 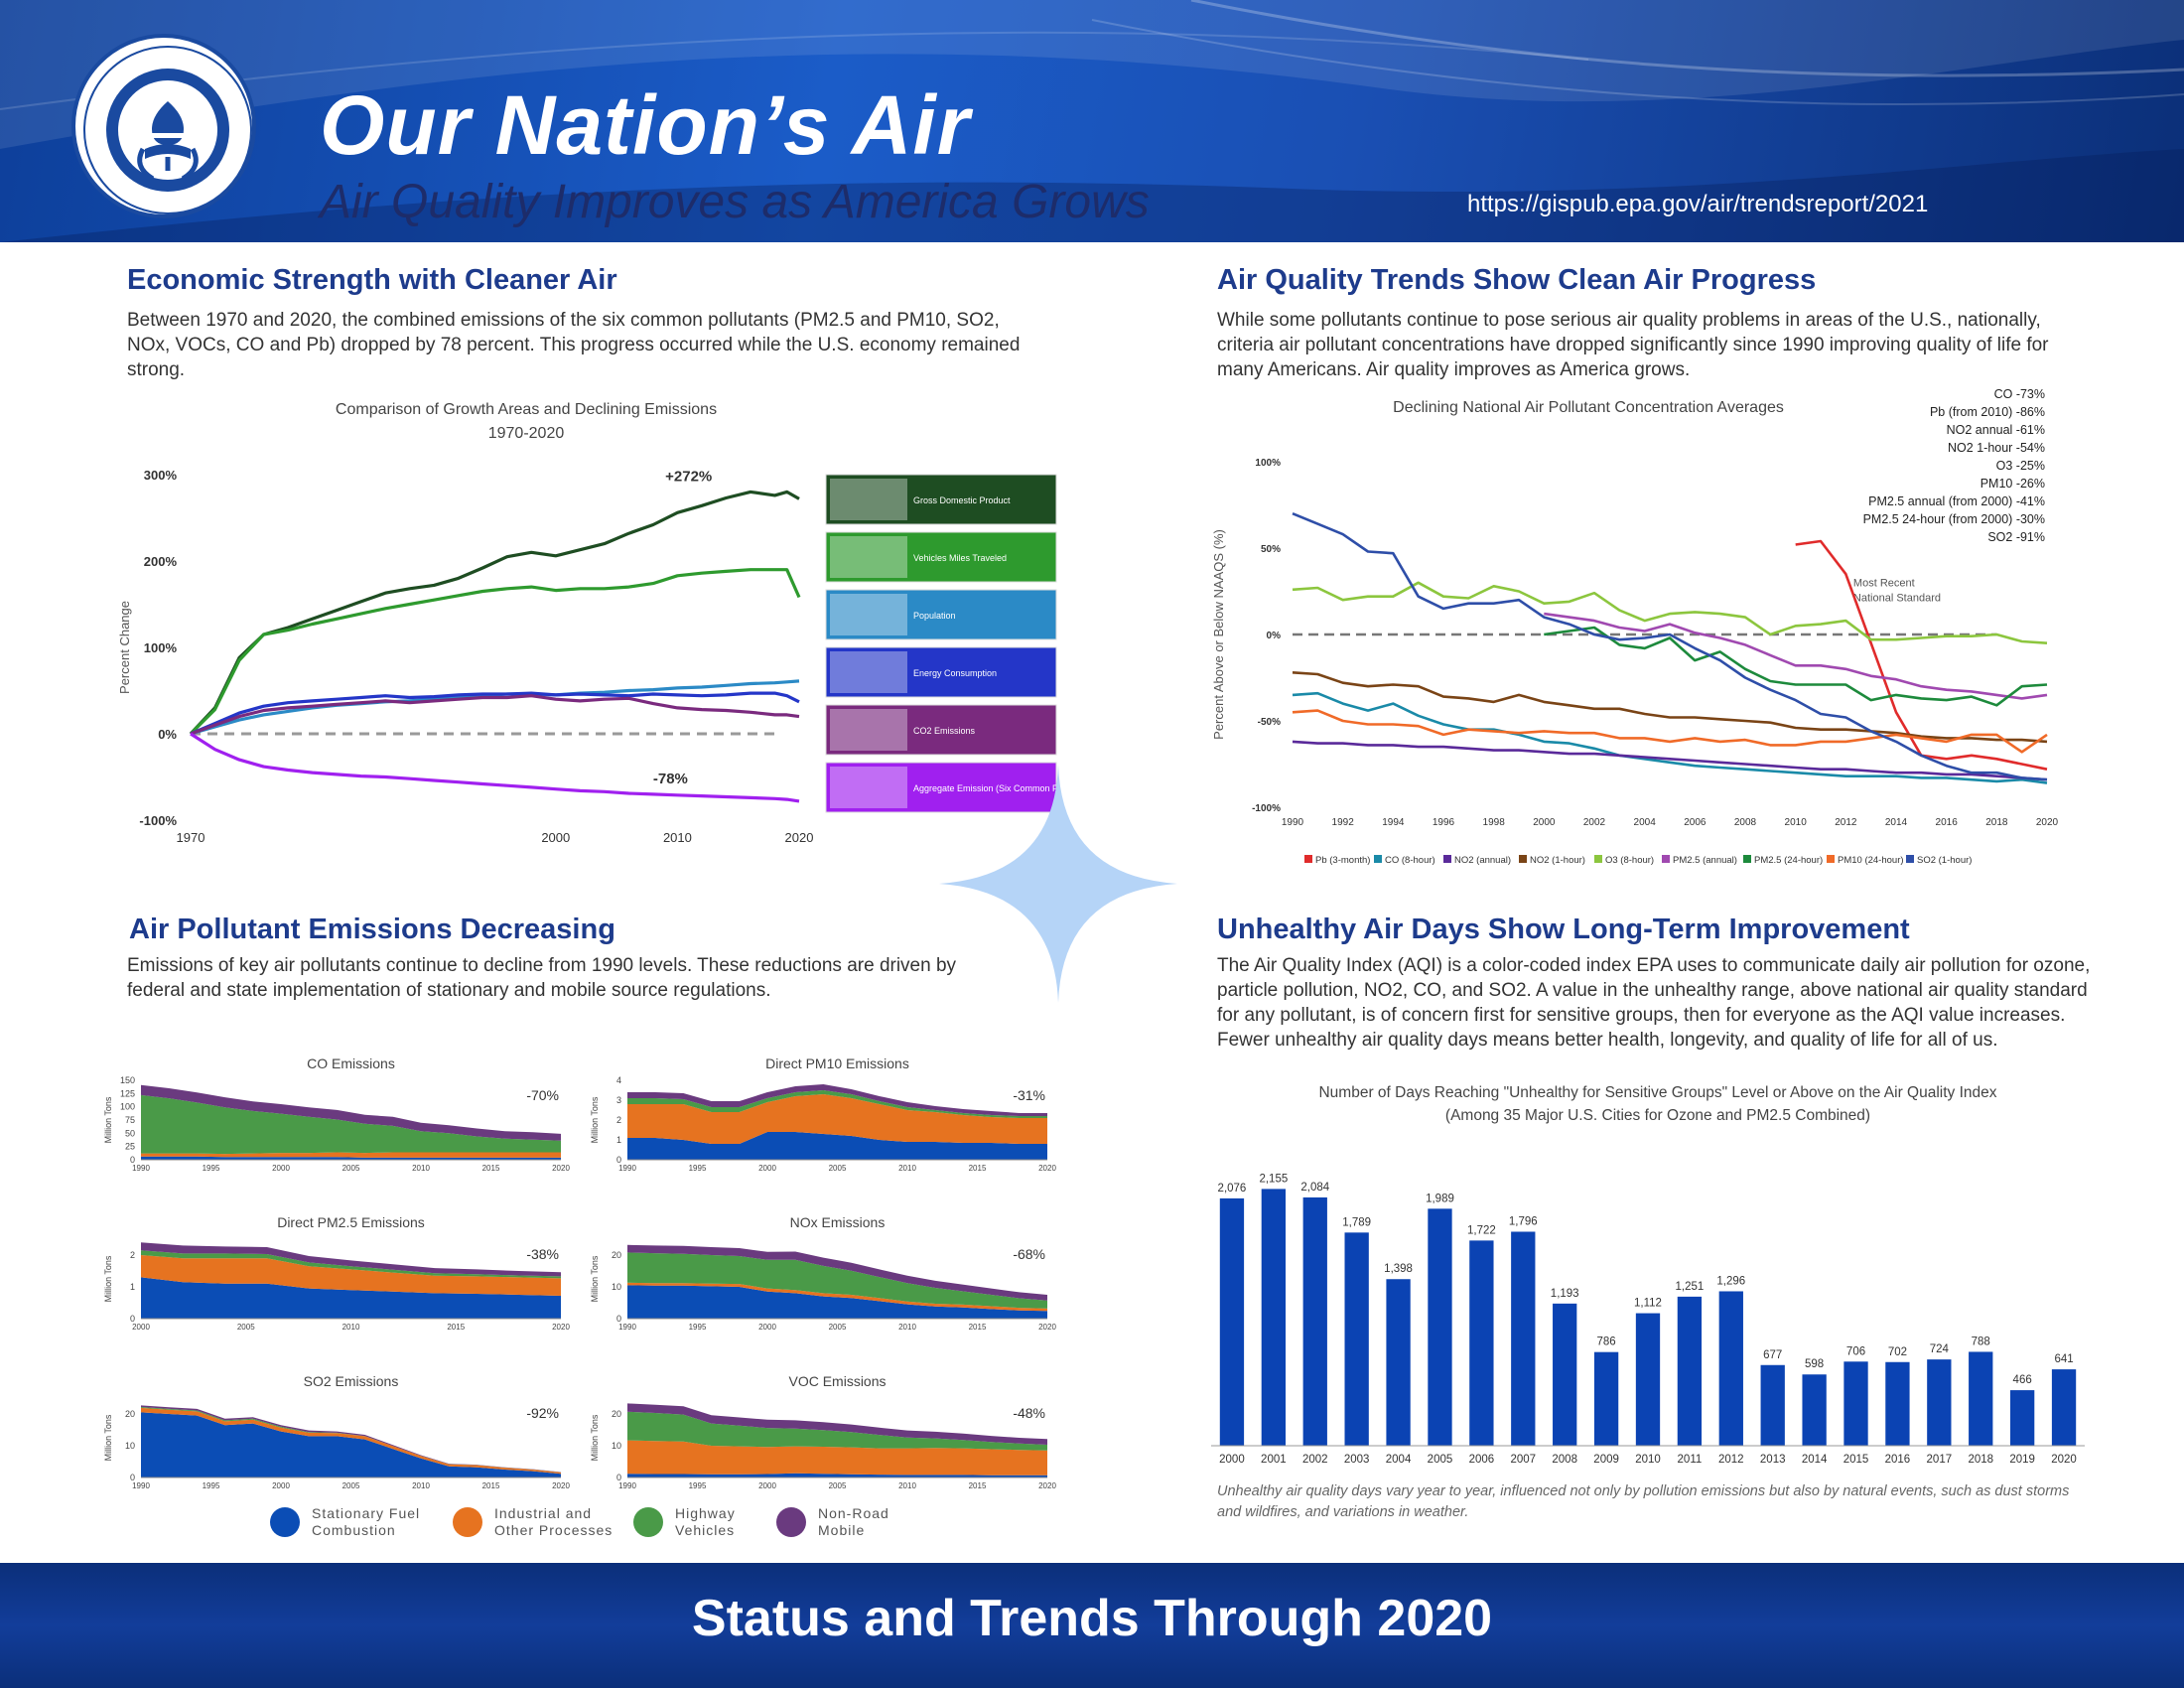 What do you see at coordinates (1695, 822) in the screenshot?
I see `conc-xtick-label: 2006` at bounding box center [1695, 822].